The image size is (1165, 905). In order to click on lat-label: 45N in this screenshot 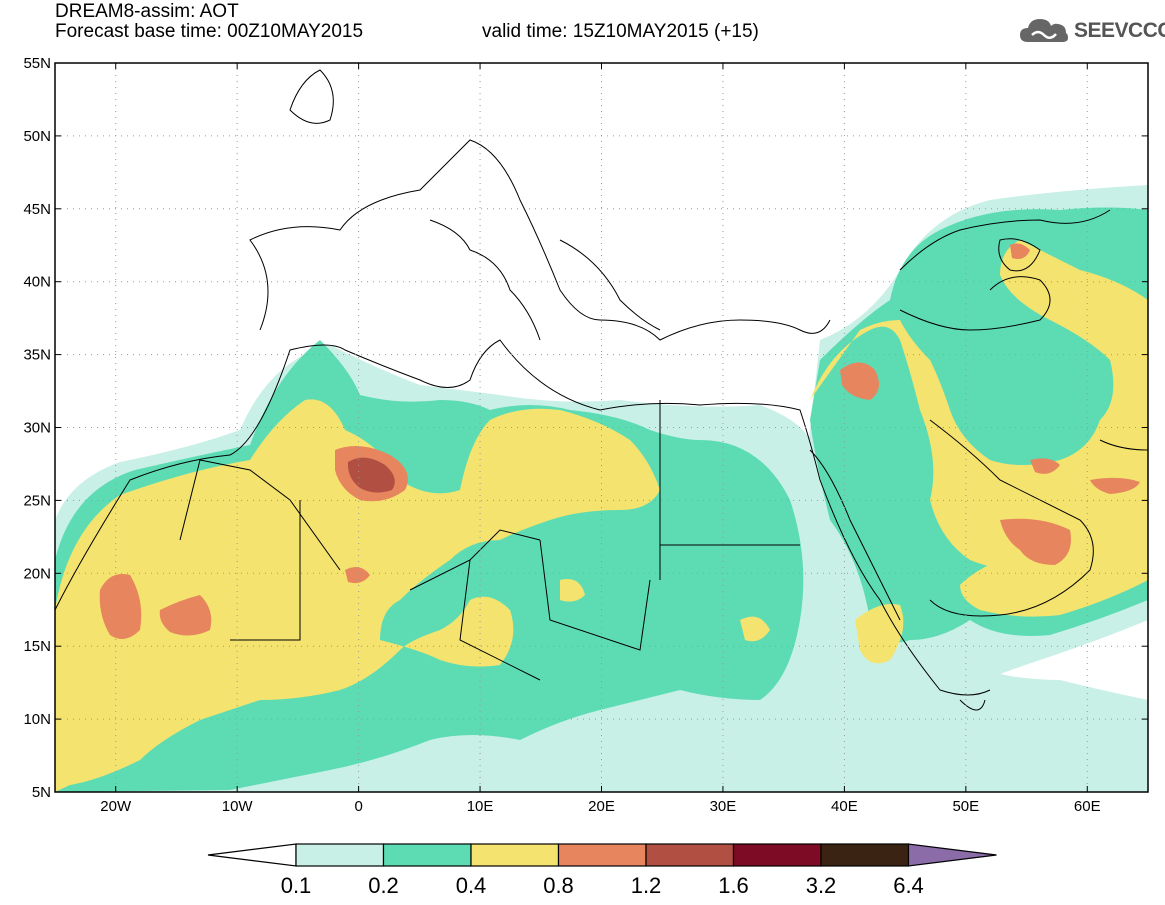, I will do `click(37, 209)`.